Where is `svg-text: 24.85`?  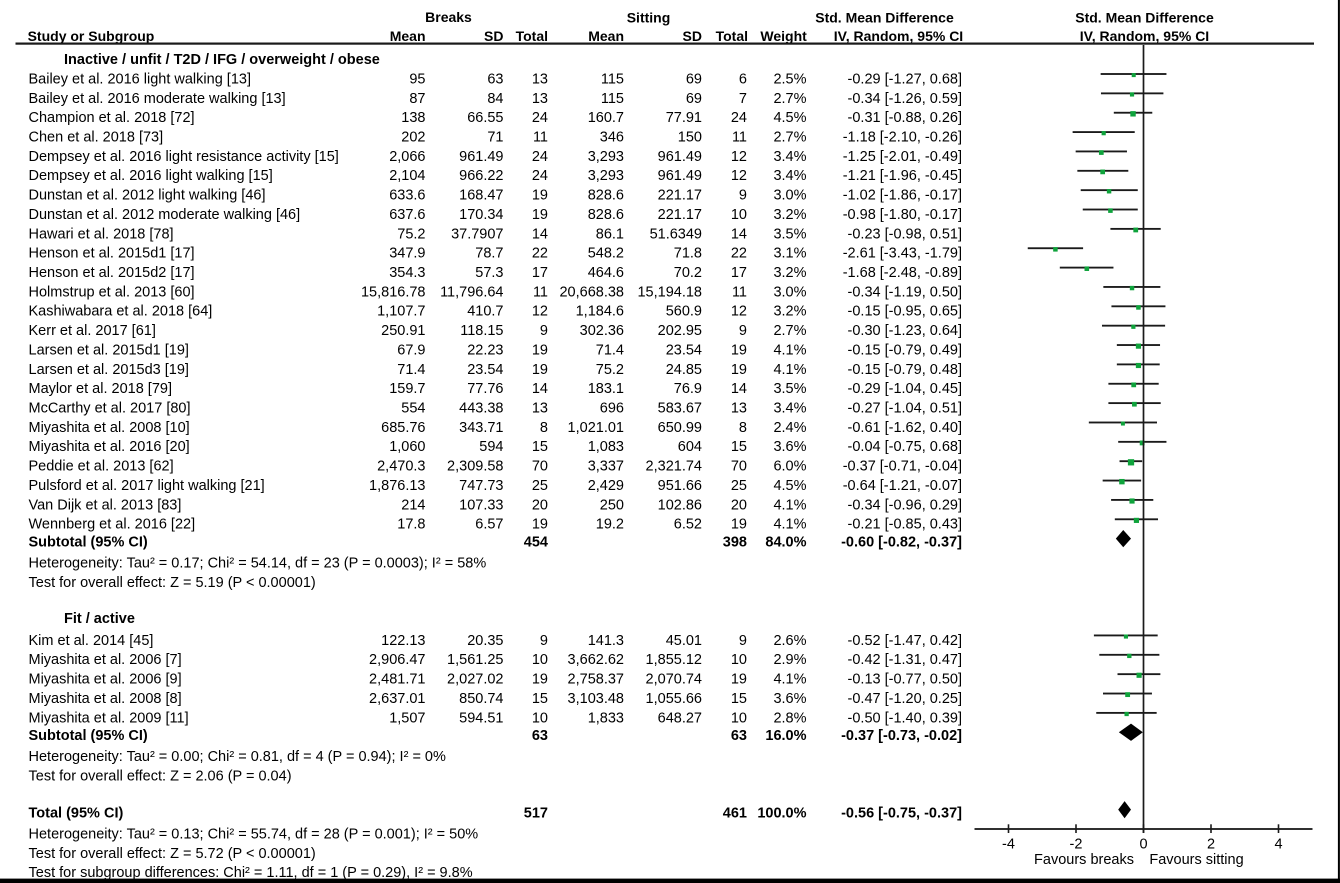 svg-text: 24.85 is located at coordinates (684, 370).